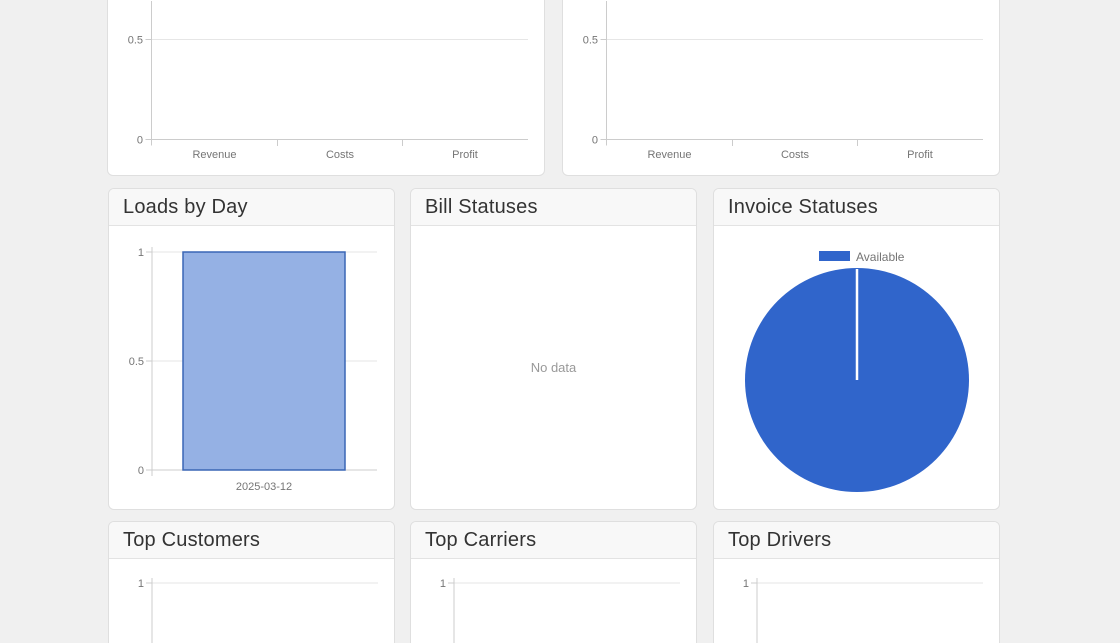  Describe the element at coordinates (481, 539) in the screenshot. I see `top-carriers-title: Top Carriers` at that location.